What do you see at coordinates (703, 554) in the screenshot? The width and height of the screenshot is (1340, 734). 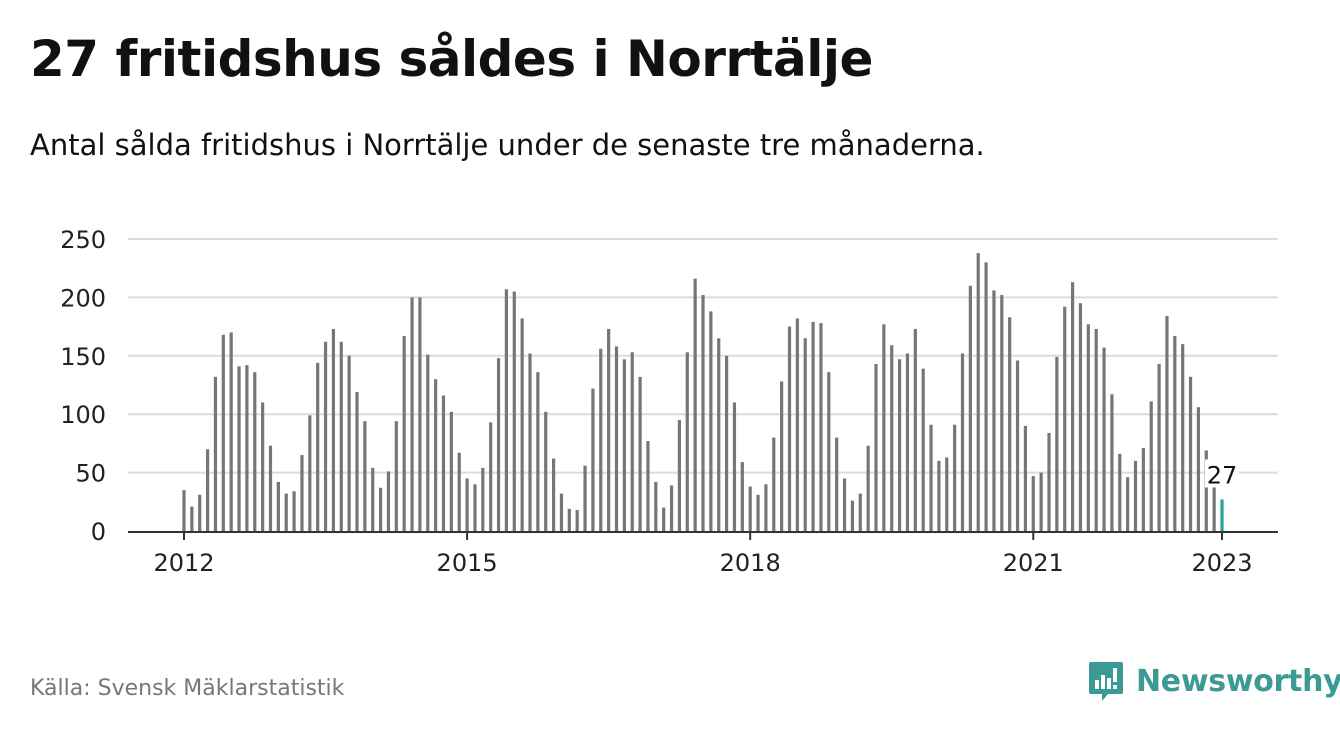 I see `x-axis-ticks: 2012 2015 2018 2021 2023` at bounding box center [703, 554].